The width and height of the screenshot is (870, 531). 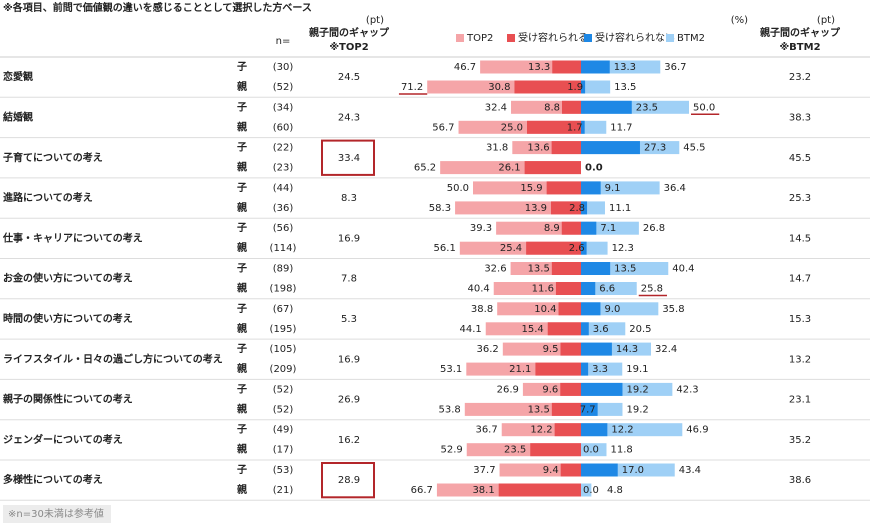 What do you see at coordinates (48, 197) in the screenshot?
I see `item-label: 進路についての考え` at bounding box center [48, 197].